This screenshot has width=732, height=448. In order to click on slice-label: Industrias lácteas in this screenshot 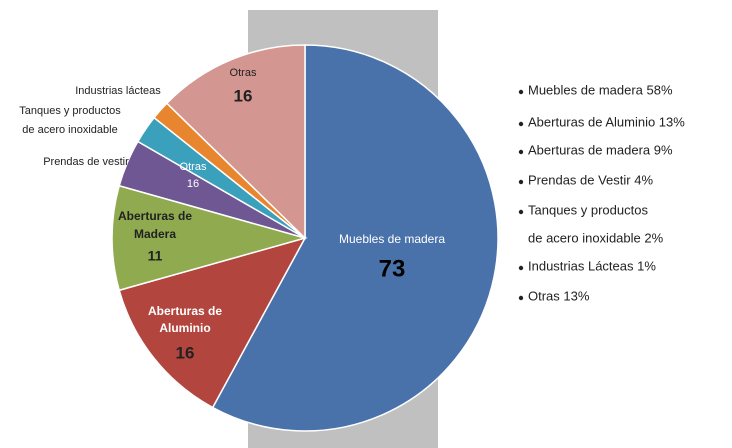, I will do `click(118, 91)`.